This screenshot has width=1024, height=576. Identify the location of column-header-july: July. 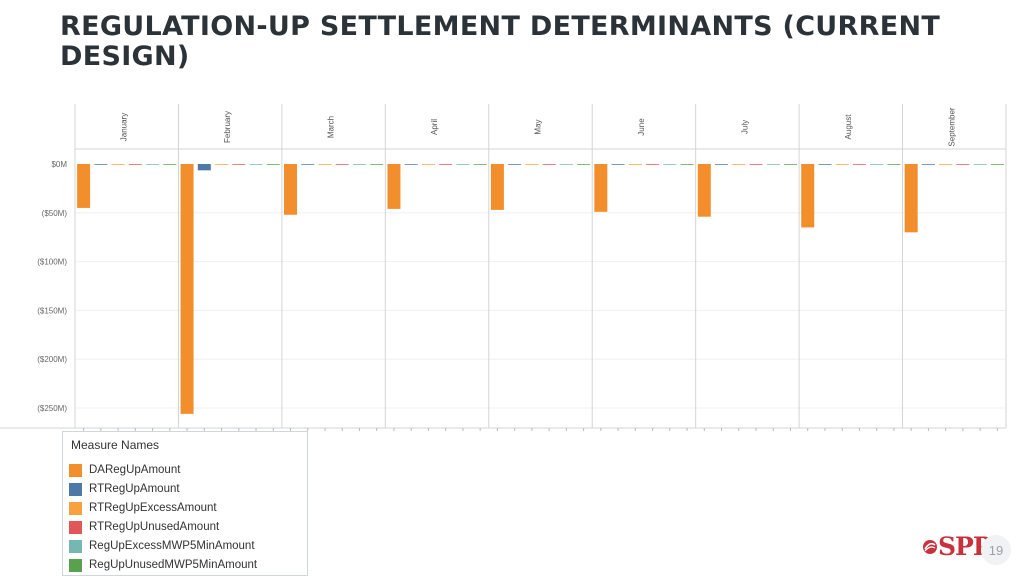
(744, 127).